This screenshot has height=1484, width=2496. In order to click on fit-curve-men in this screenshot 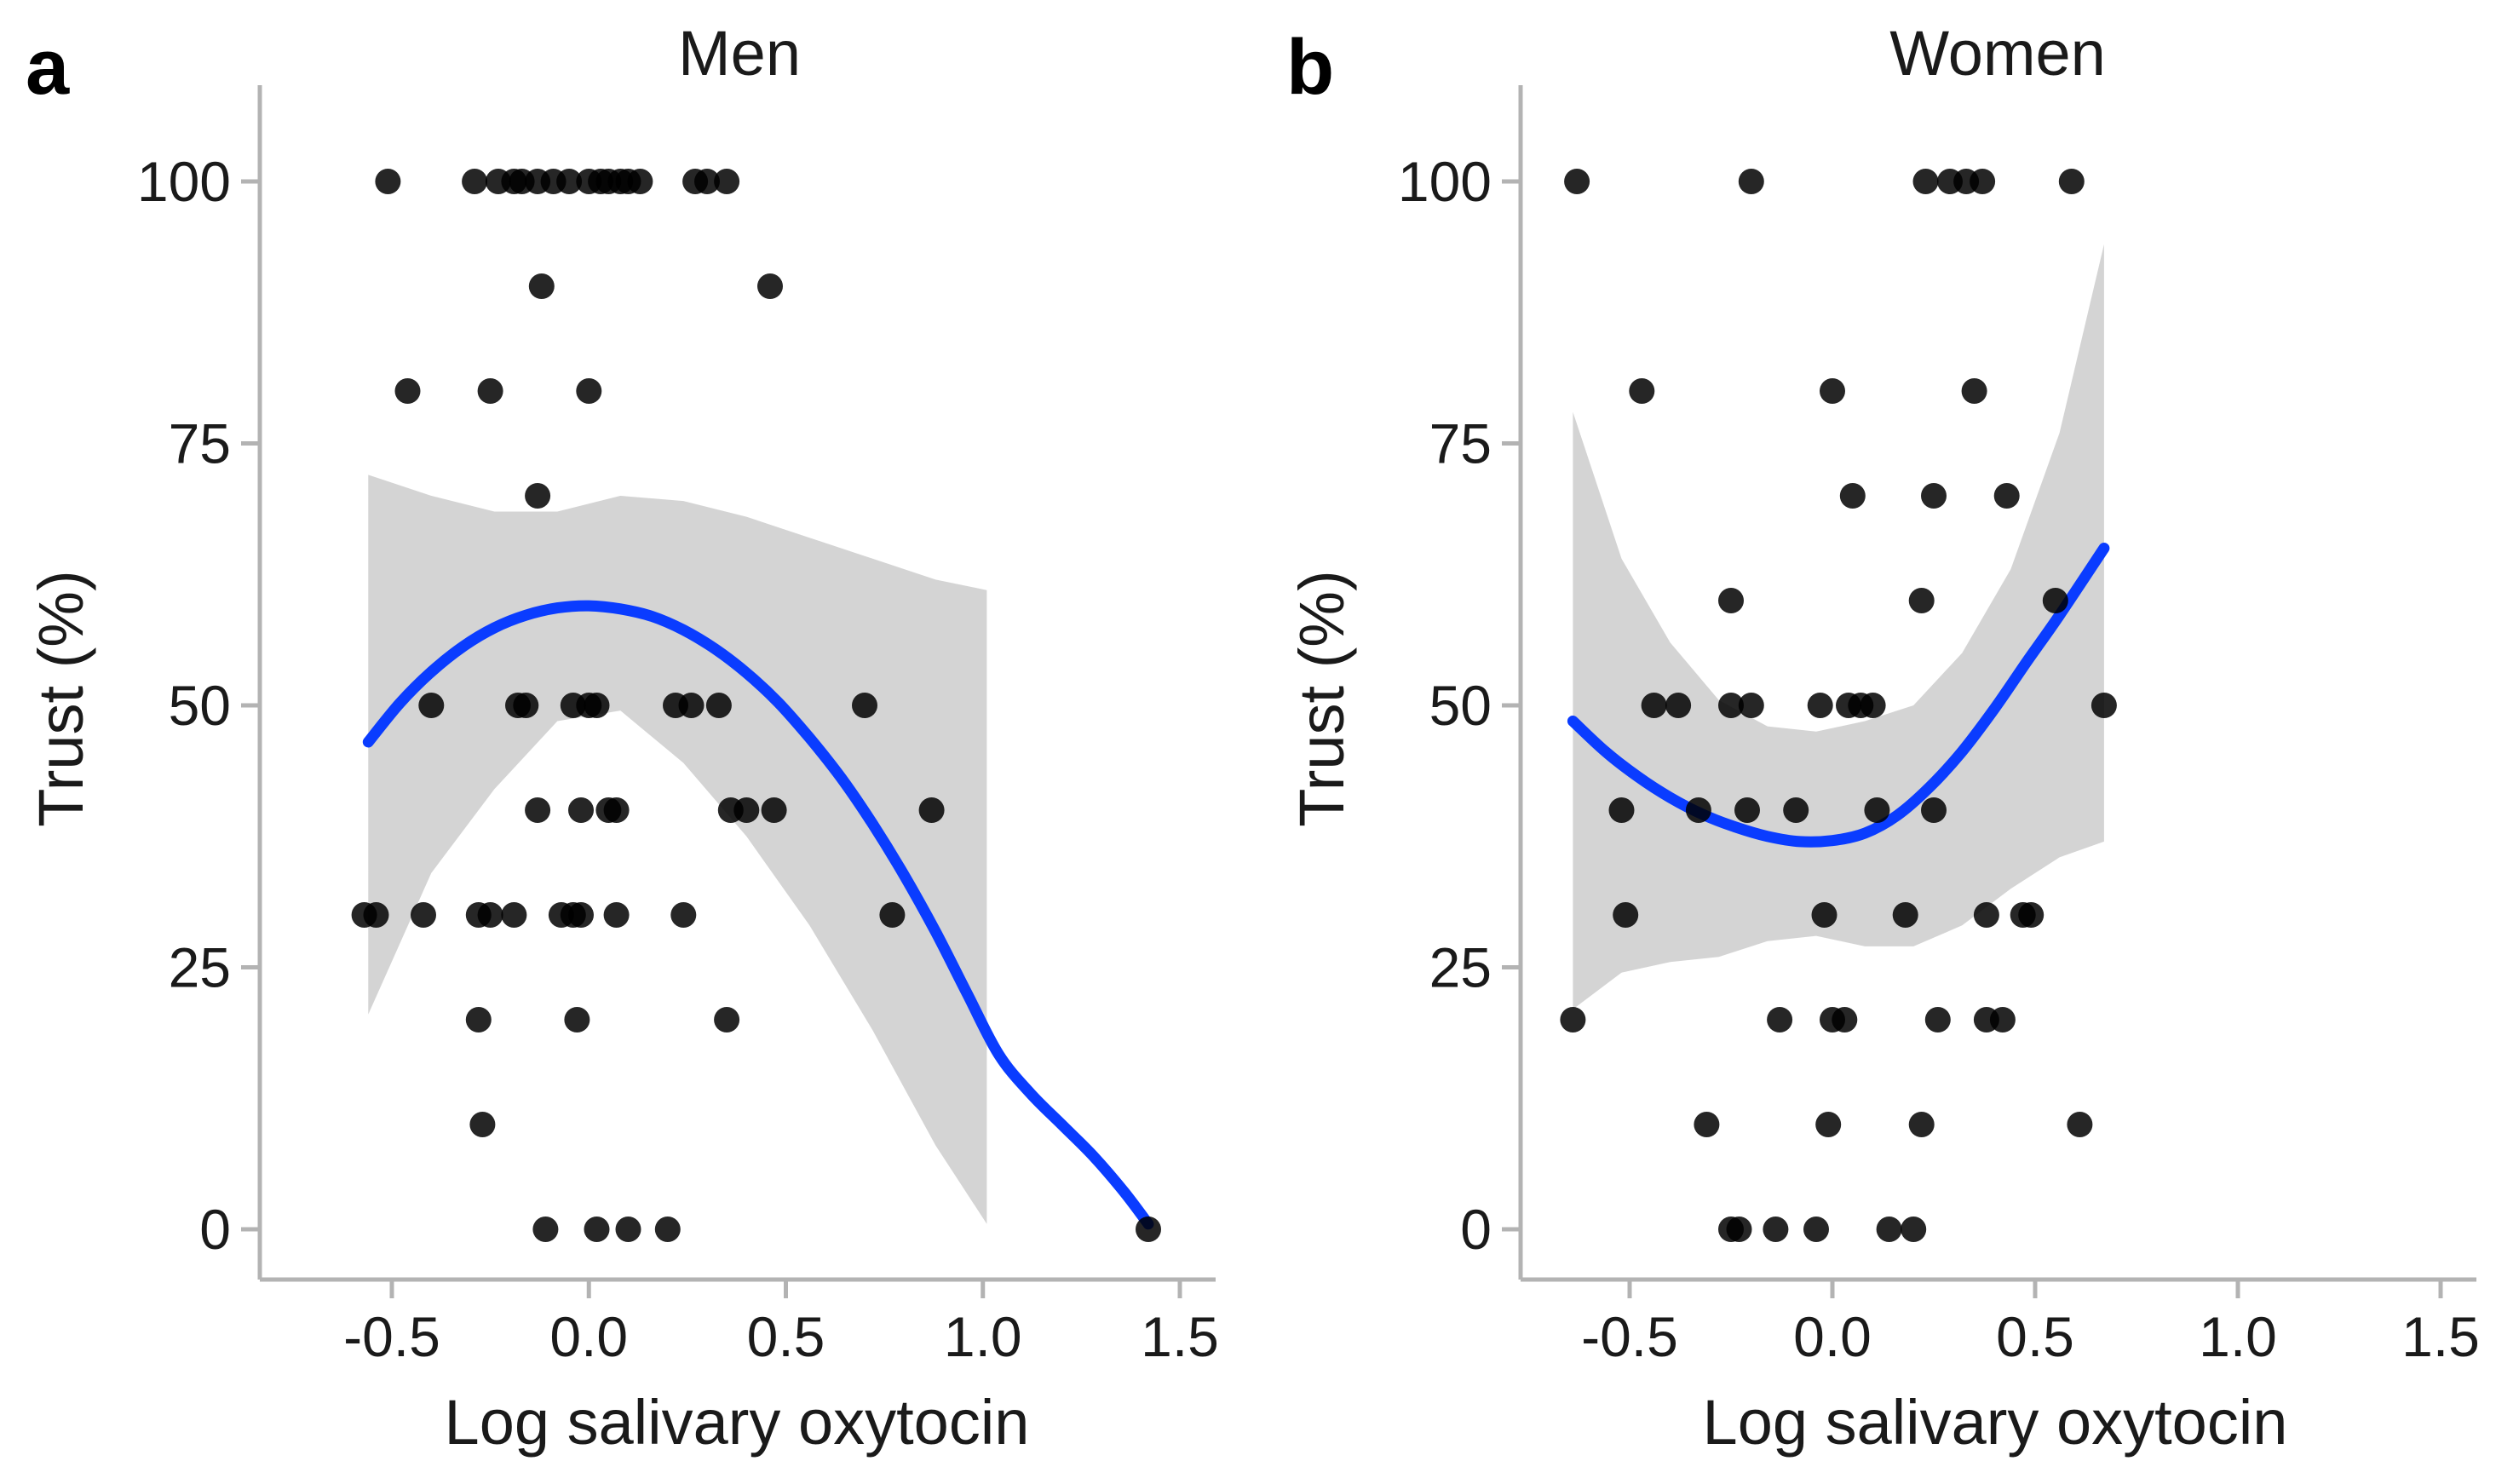, I will do `click(758, 915)`.